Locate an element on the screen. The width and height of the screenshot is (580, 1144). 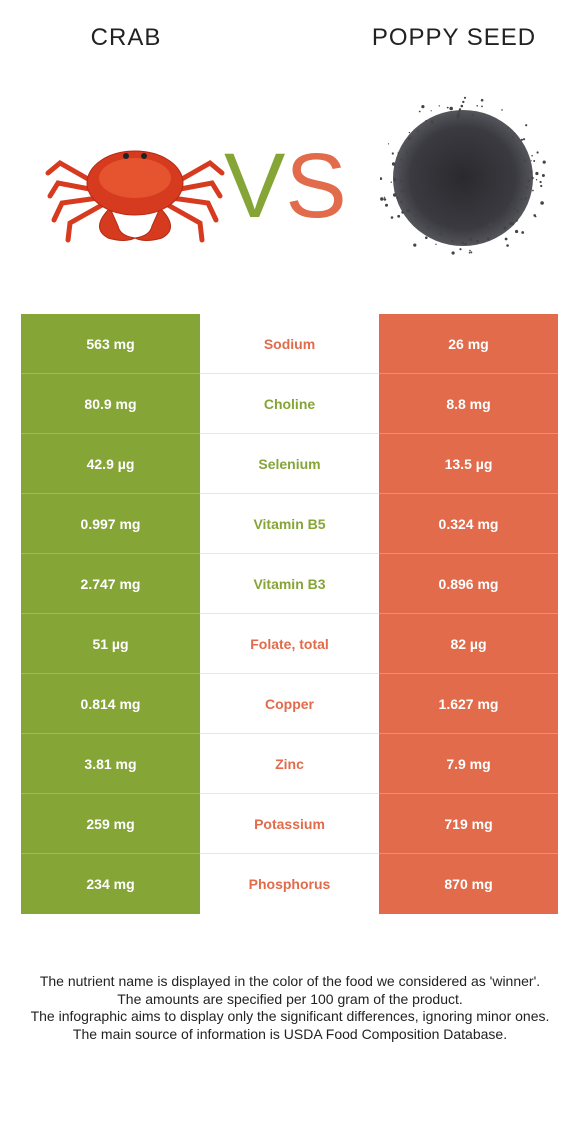
nutrient-name: Phosphorus is located at coordinates (289, 884).